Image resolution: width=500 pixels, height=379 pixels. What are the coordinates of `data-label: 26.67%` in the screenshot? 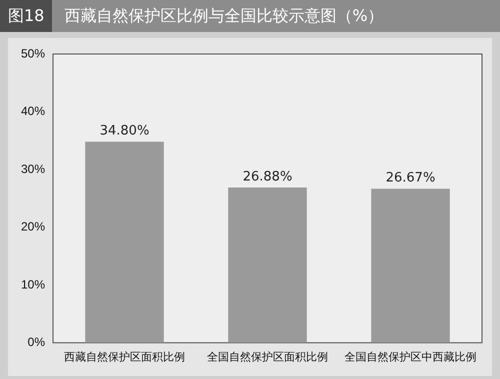 It's located at (411, 178).